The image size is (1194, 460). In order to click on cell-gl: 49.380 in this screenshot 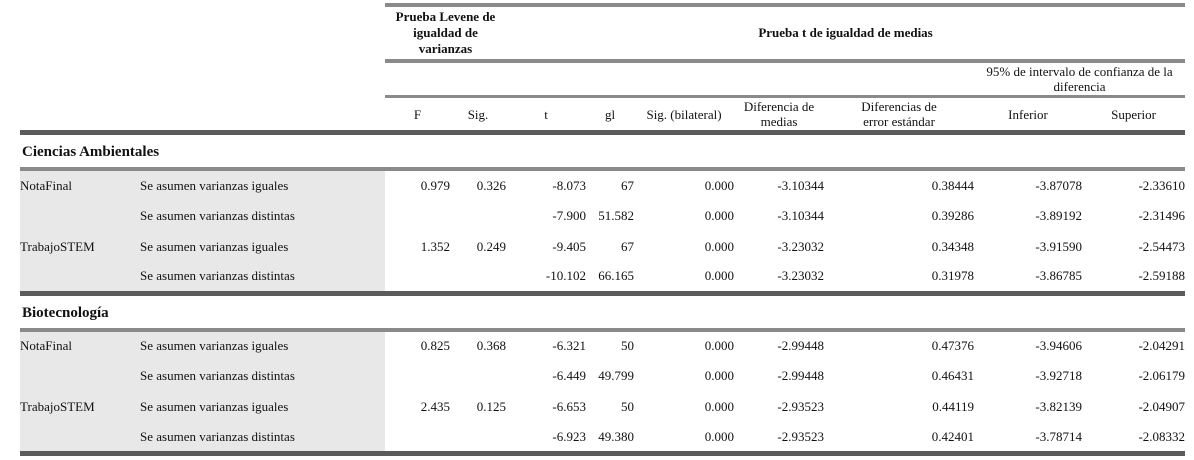, I will do `click(610, 439)`.